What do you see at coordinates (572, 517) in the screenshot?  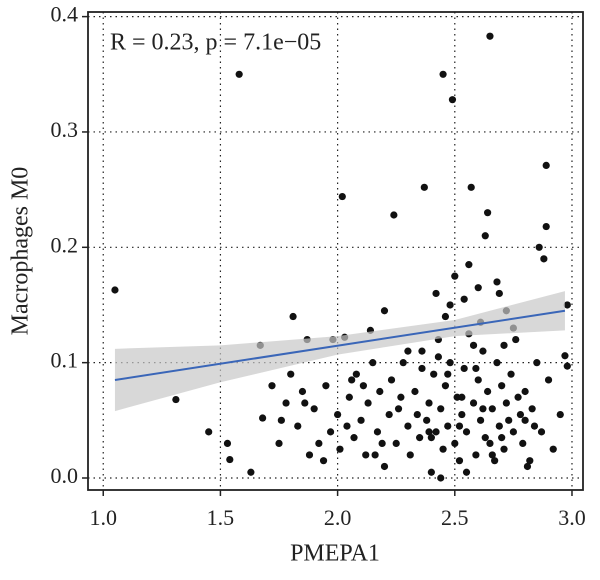 I see `x-tick-label: 3.0` at bounding box center [572, 517].